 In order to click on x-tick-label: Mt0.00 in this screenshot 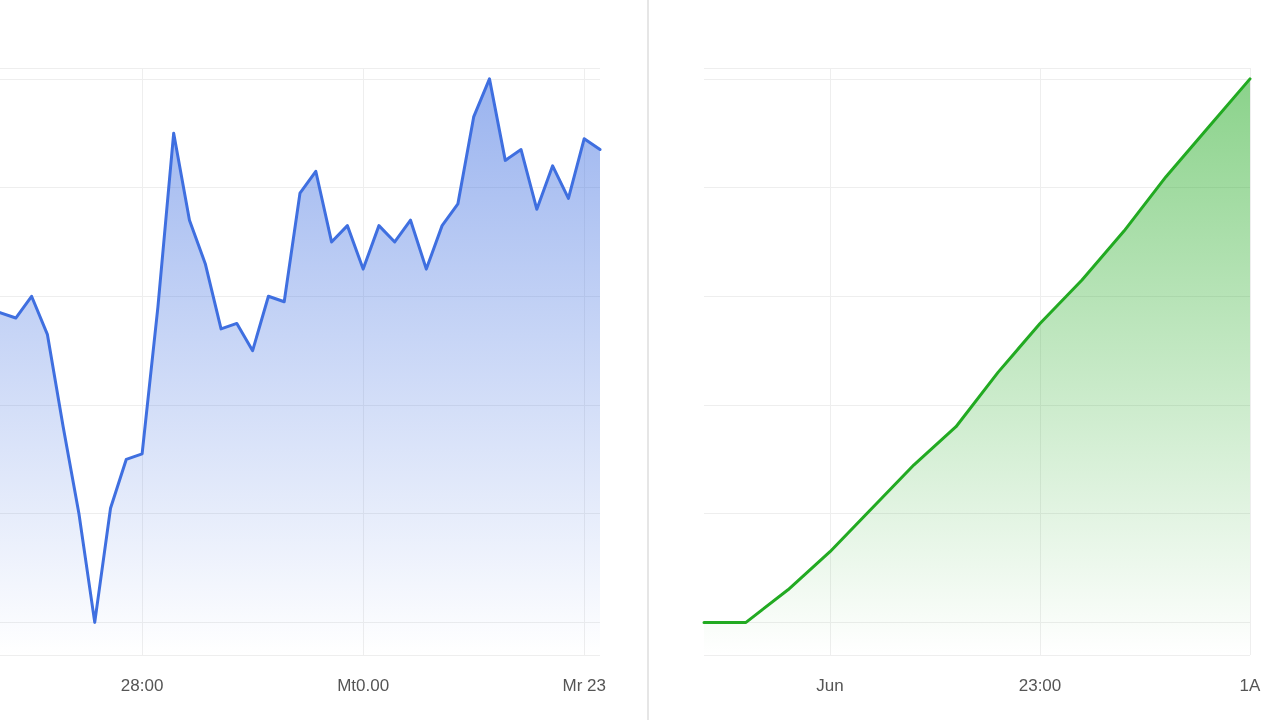, I will do `click(363, 685)`.